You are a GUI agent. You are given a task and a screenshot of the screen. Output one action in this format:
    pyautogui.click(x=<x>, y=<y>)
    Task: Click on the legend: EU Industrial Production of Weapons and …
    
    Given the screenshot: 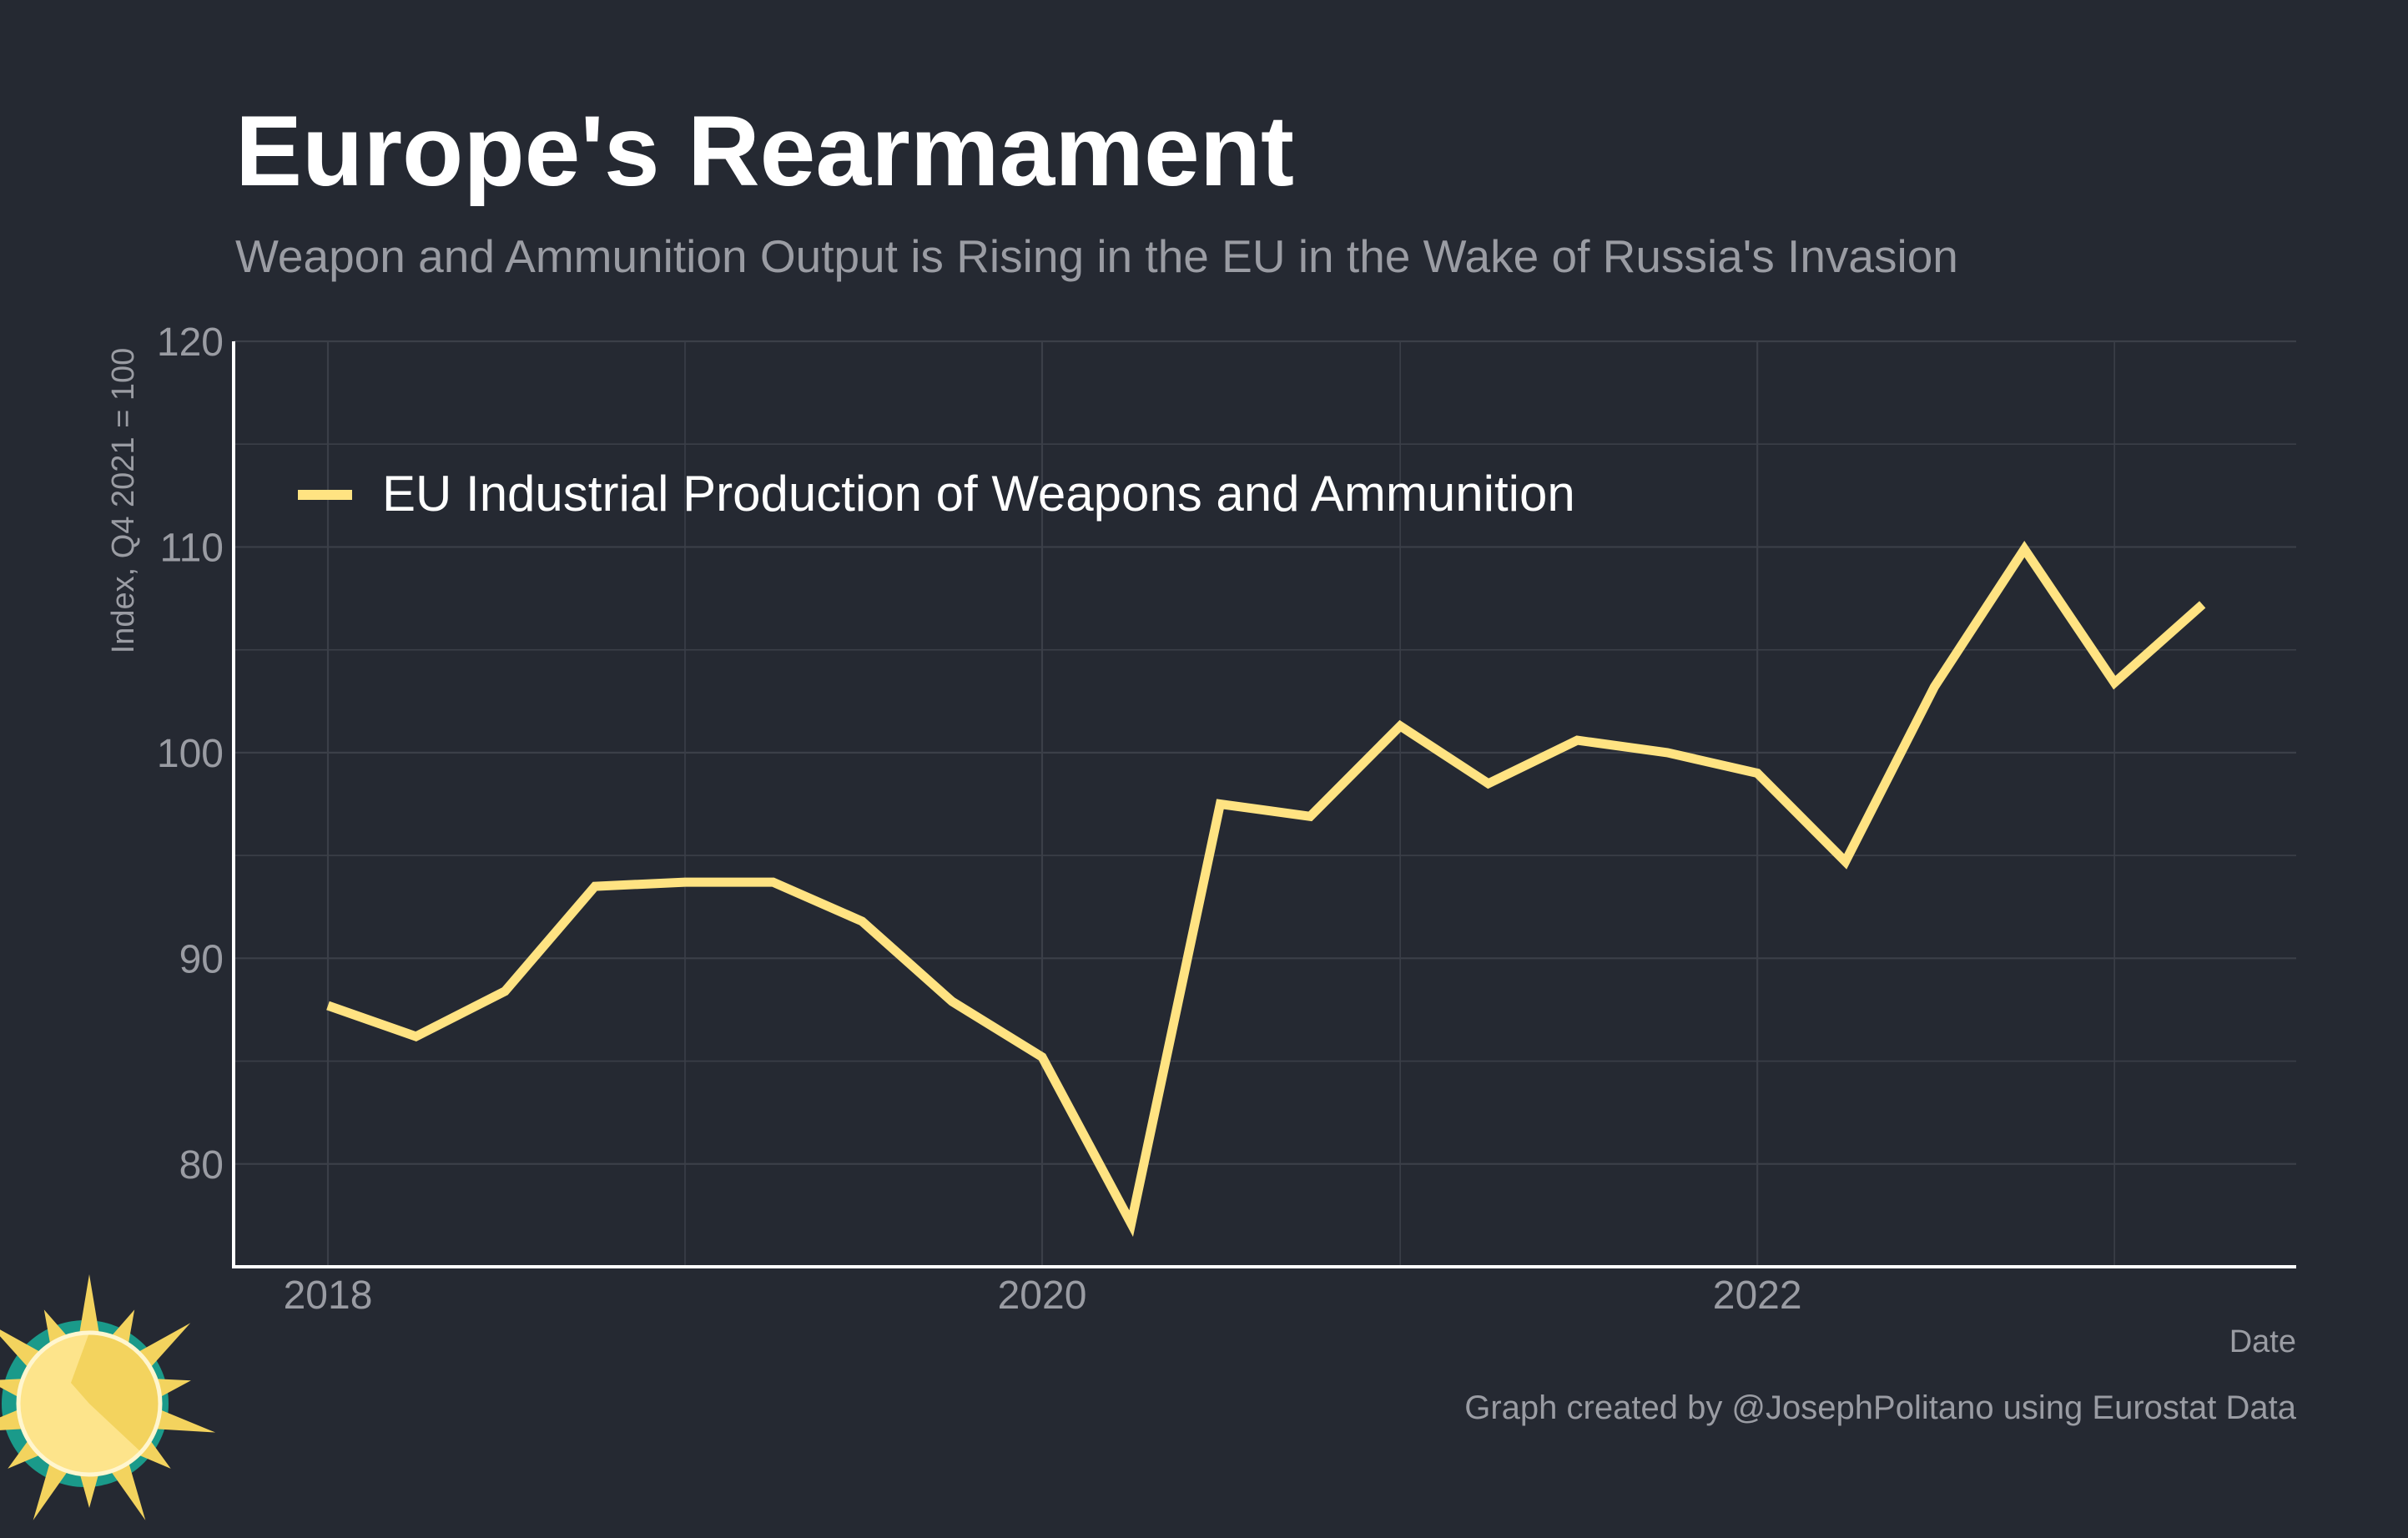 What is the action you would take?
    pyautogui.click(x=936, y=494)
    